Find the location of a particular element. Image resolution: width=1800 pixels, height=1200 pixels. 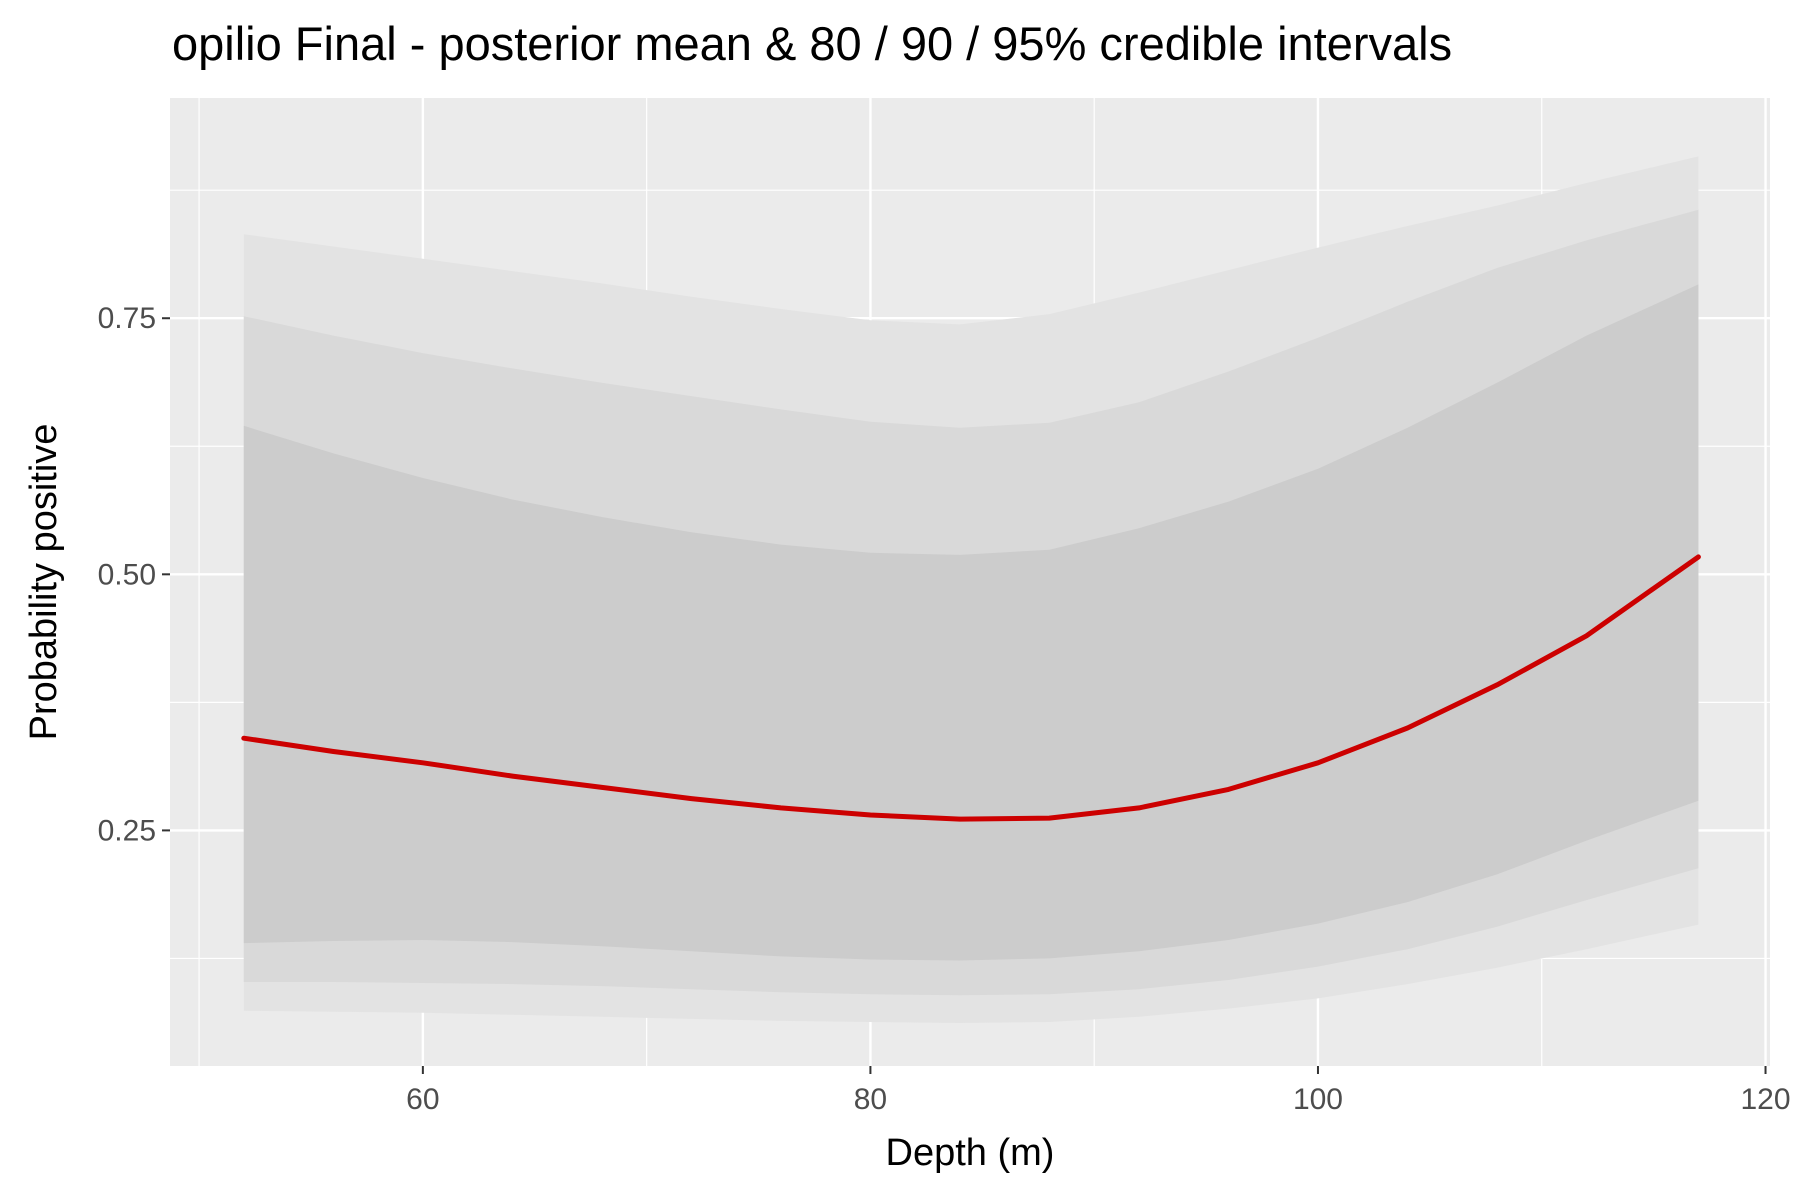

x-tick-label: 100 is located at coordinates (1318, 1099).